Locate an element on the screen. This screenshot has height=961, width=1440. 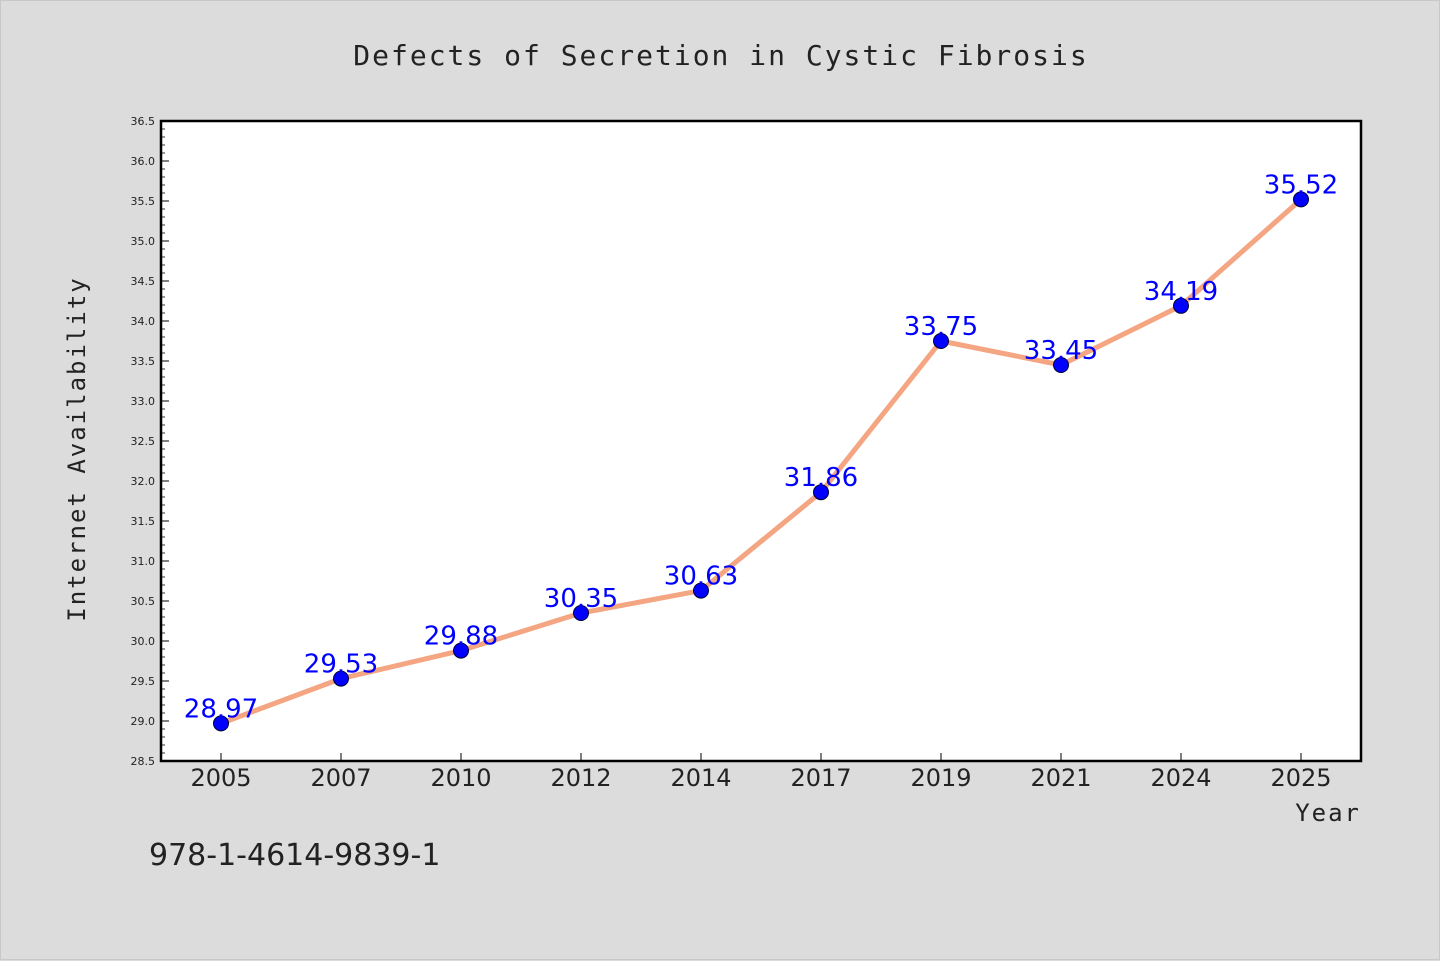
y-tick-label: 36.5 is located at coordinates (143, 121).